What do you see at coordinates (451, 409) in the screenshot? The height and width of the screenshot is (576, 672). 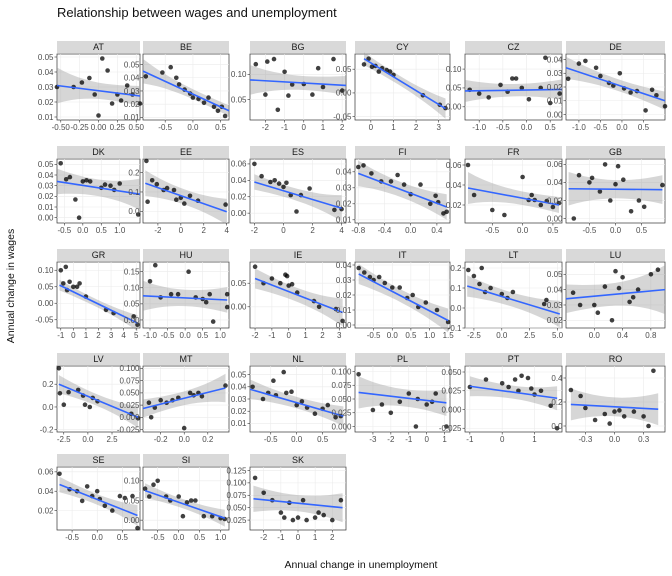 I see `y-tick-label: 0.000` at bounding box center [451, 409].